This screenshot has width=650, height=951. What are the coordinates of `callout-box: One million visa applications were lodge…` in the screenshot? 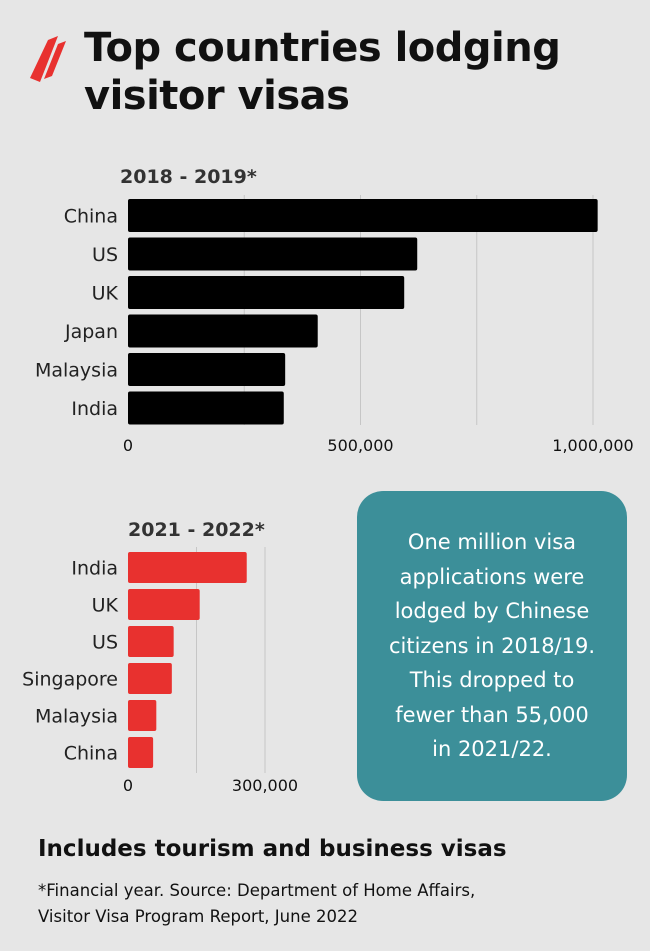 It's located at (492, 646).